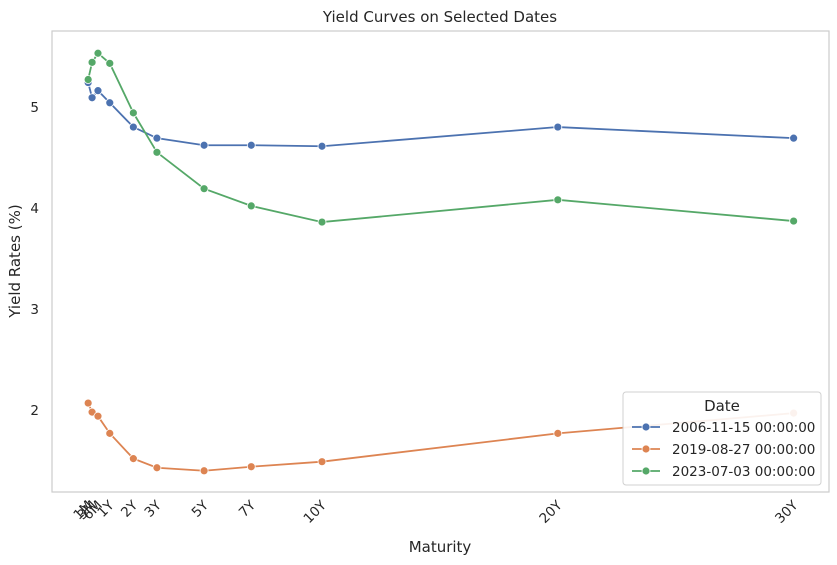 The width and height of the screenshot is (837, 565). What do you see at coordinates (130, 509) in the screenshot?
I see `x-tick-label: 2Y` at bounding box center [130, 509].